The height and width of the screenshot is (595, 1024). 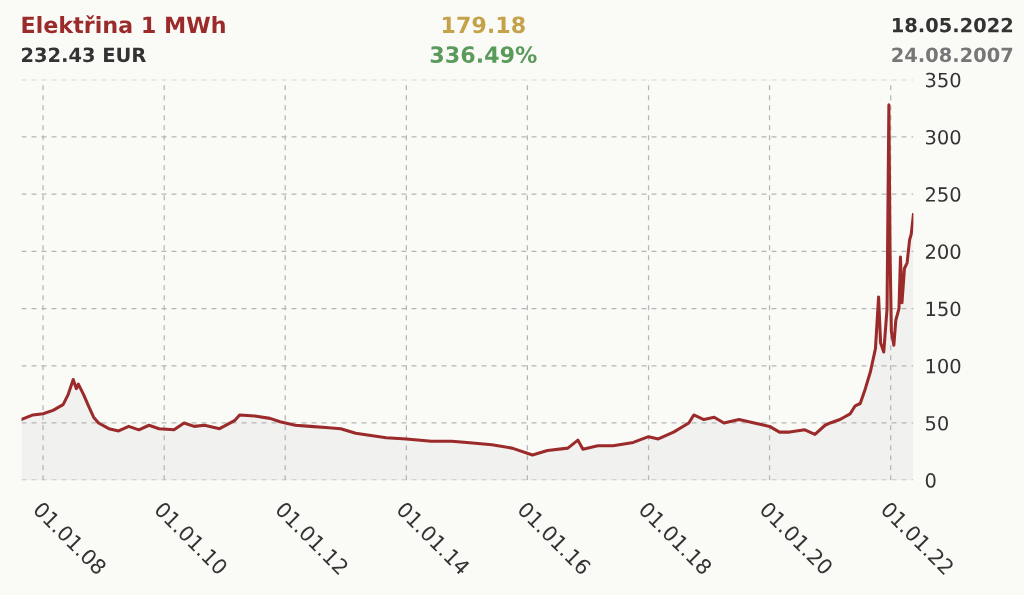 I want to click on y-tick-label: 350, so click(x=943, y=80).